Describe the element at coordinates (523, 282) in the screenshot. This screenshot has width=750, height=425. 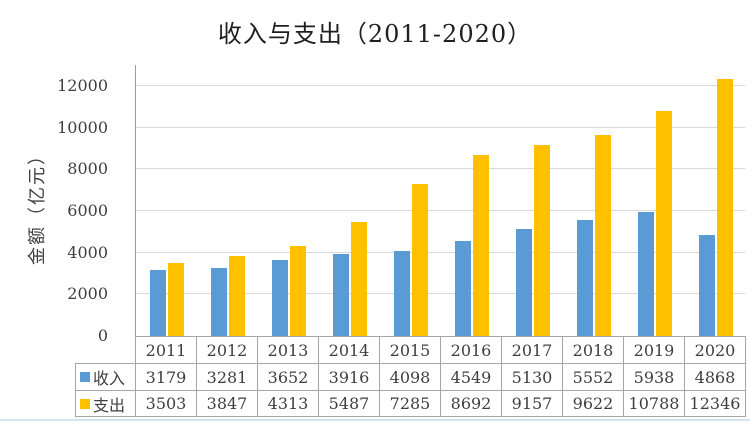
I see `bar-收入-2017` at that location.